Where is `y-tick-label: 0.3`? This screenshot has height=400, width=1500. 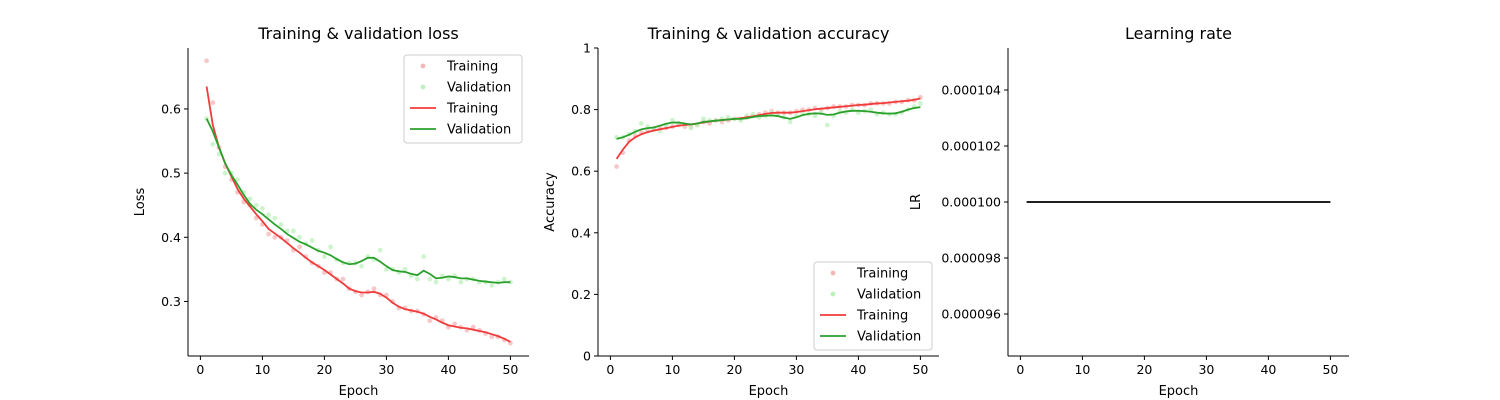 y-tick-label: 0.3 is located at coordinates (171, 301).